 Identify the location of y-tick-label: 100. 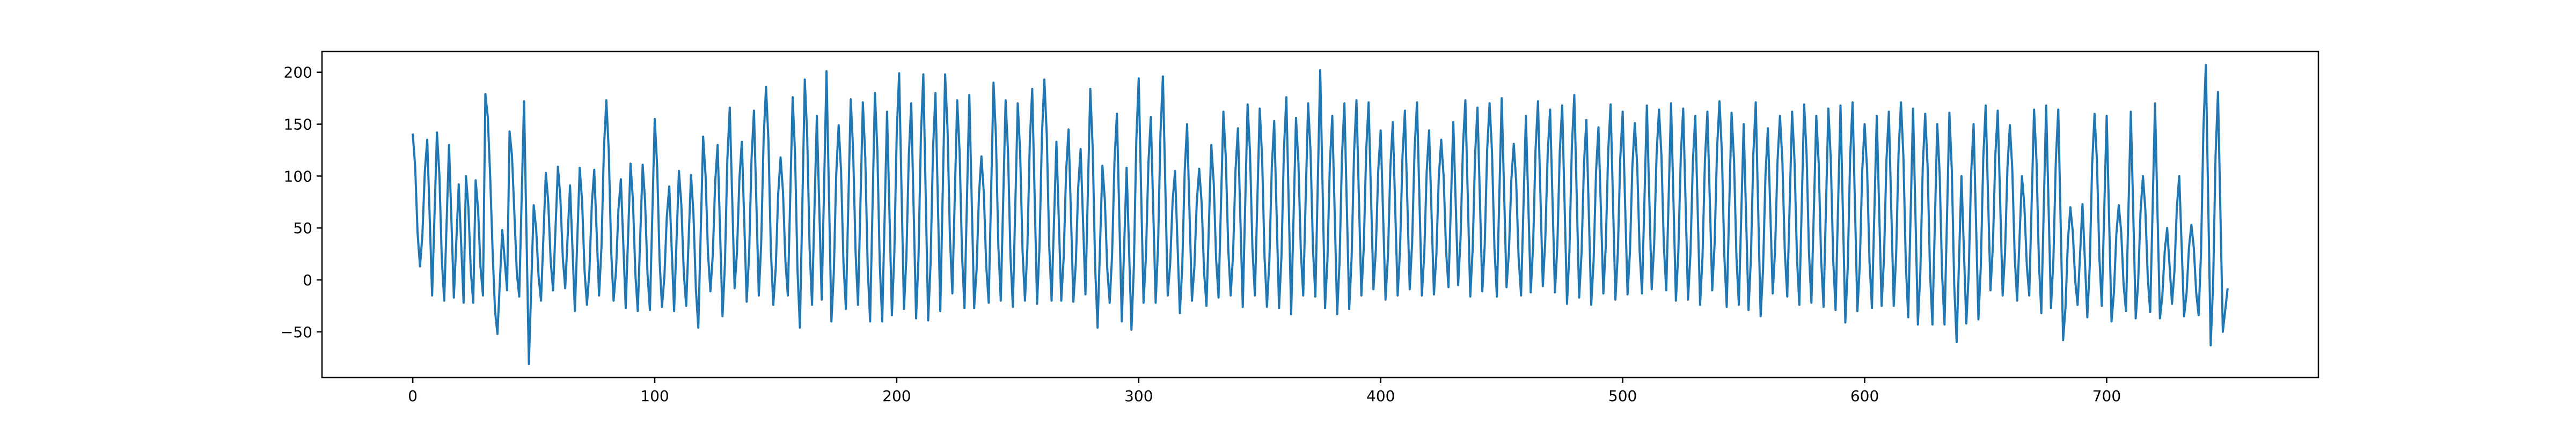
(298, 176).